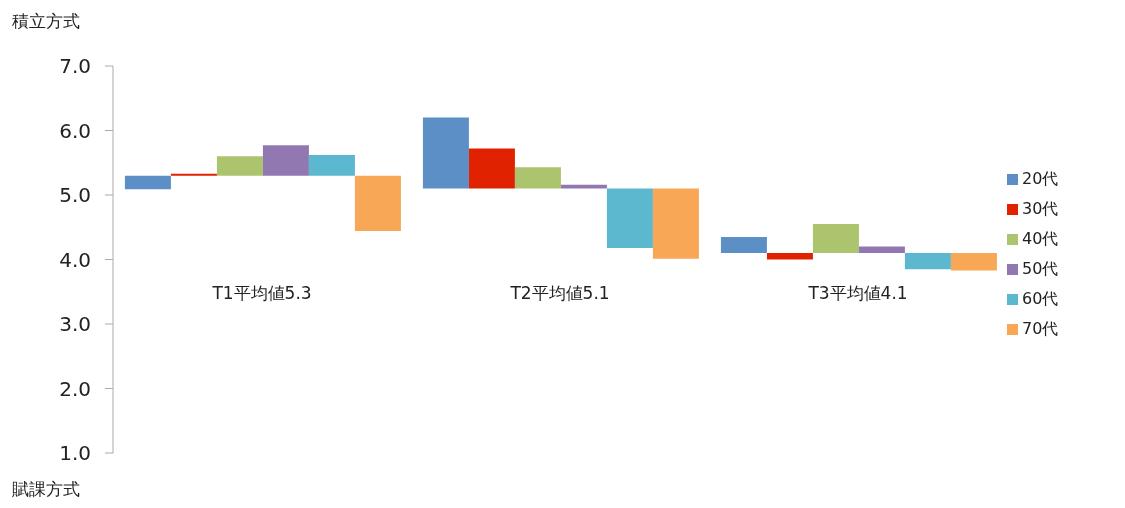 The height and width of the screenshot is (508, 1125). I want to click on y-tick-label: 2.0, so click(75, 388).